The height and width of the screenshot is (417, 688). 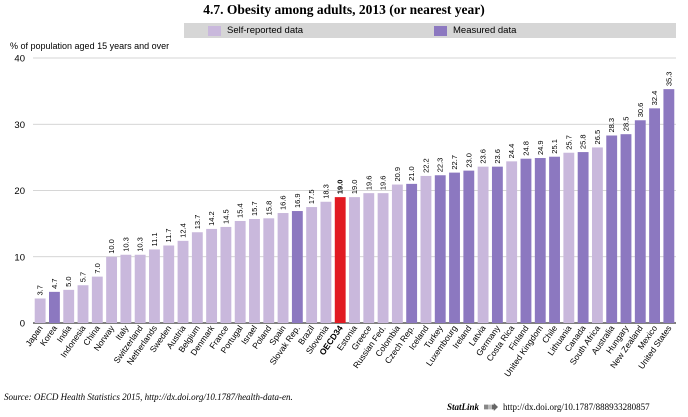 What do you see at coordinates (412, 253) in the screenshot?
I see `bar-czech-rep-` at bounding box center [412, 253].